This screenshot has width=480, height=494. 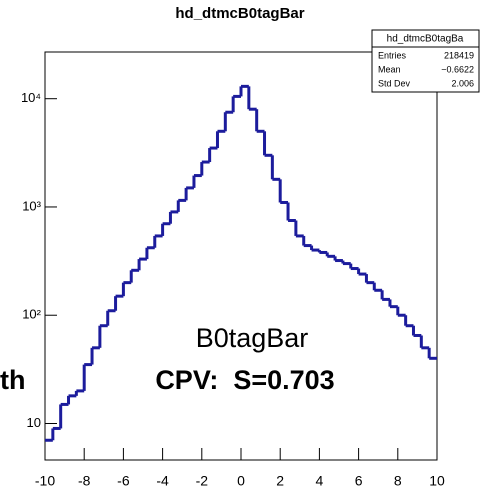 What do you see at coordinates (31, 205) in the screenshot?
I see `y-tick-label: 10³` at bounding box center [31, 205].